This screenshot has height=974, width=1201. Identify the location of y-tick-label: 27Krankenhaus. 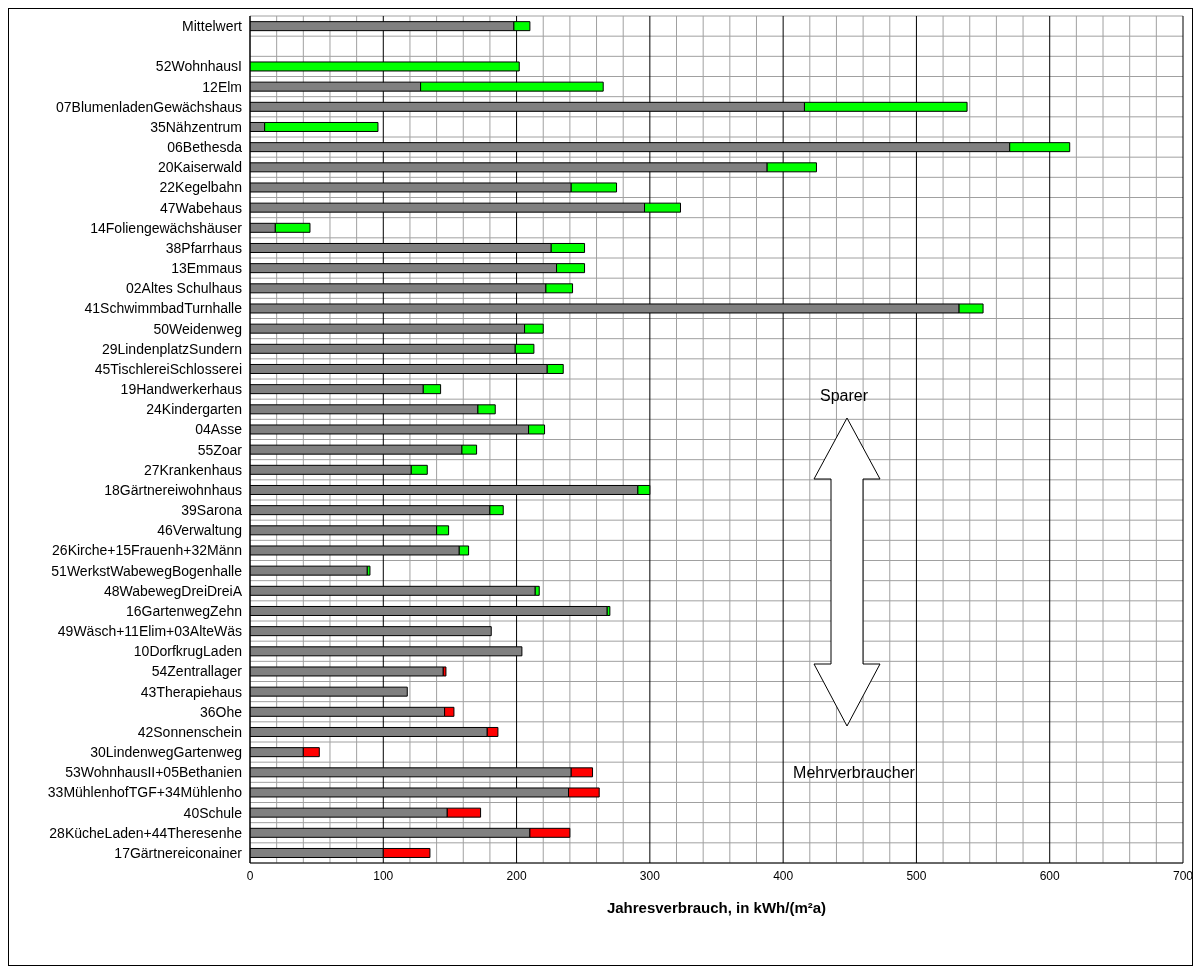
(192, 469).